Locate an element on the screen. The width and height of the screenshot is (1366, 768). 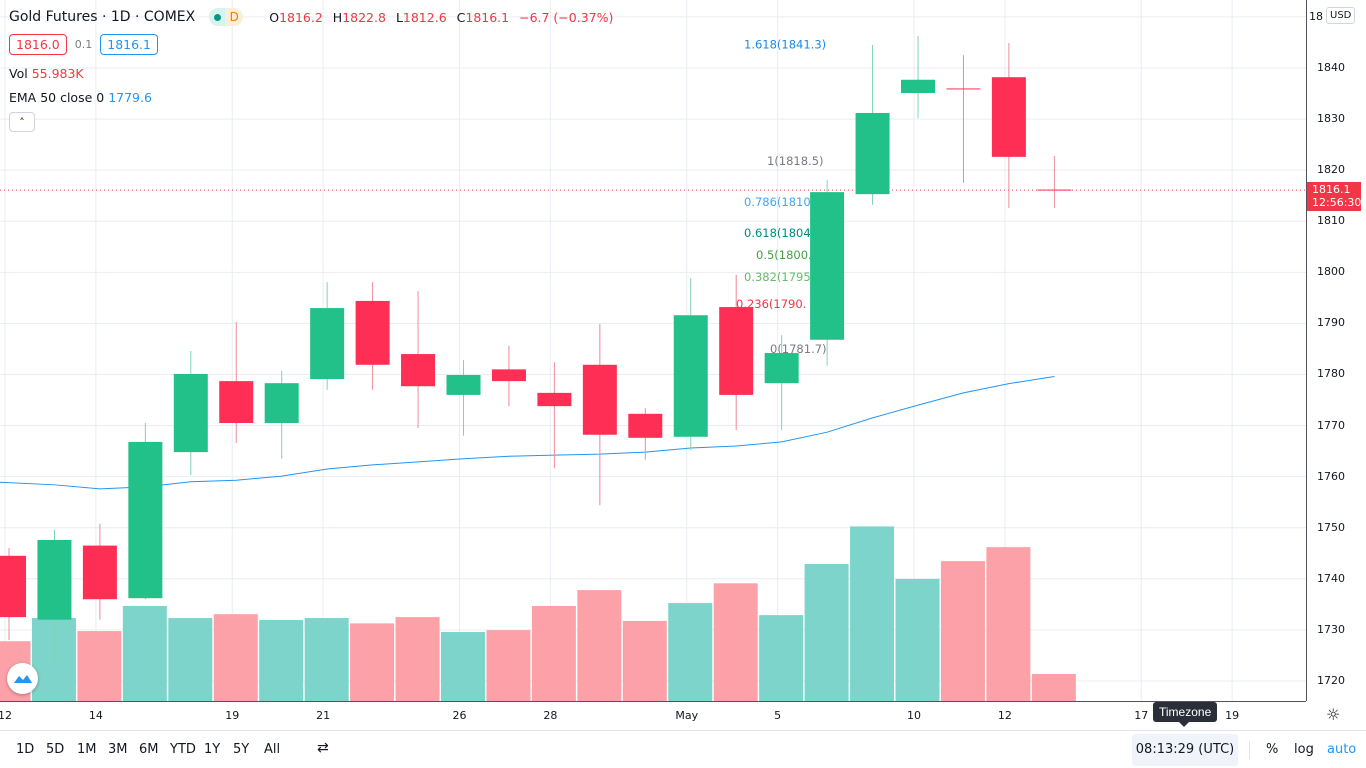
ema-legend: EMA 50 close 0 1779.6 is located at coordinates (80, 97).